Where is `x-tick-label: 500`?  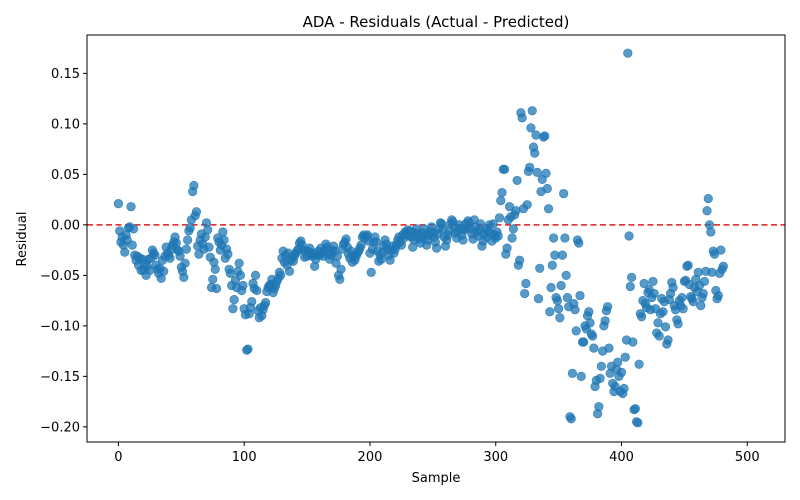 x-tick-label: 500 is located at coordinates (747, 457).